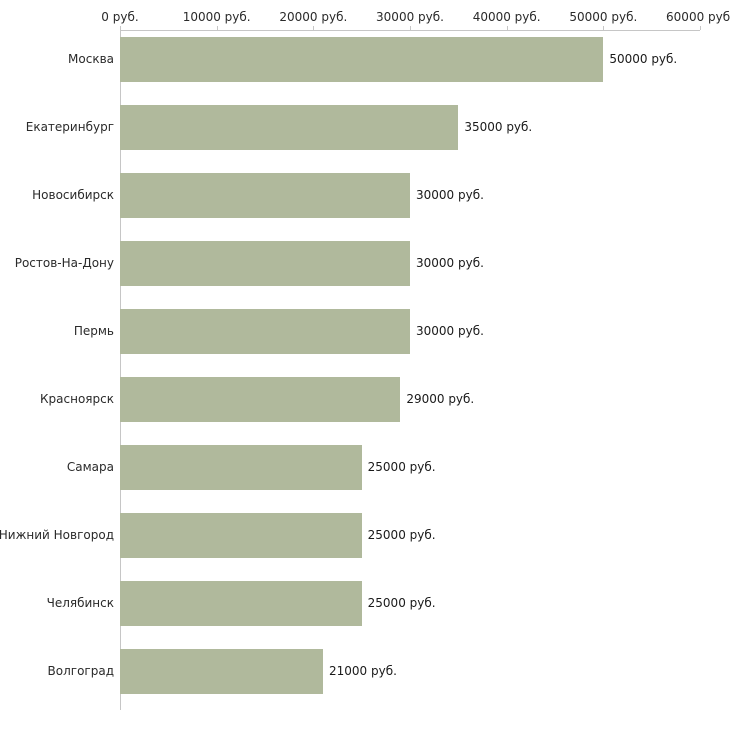 The image size is (730, 730). Describe the element at coordinates (498, 127) in the screenshot. I see `value-label: 35000 руб.` at that location.